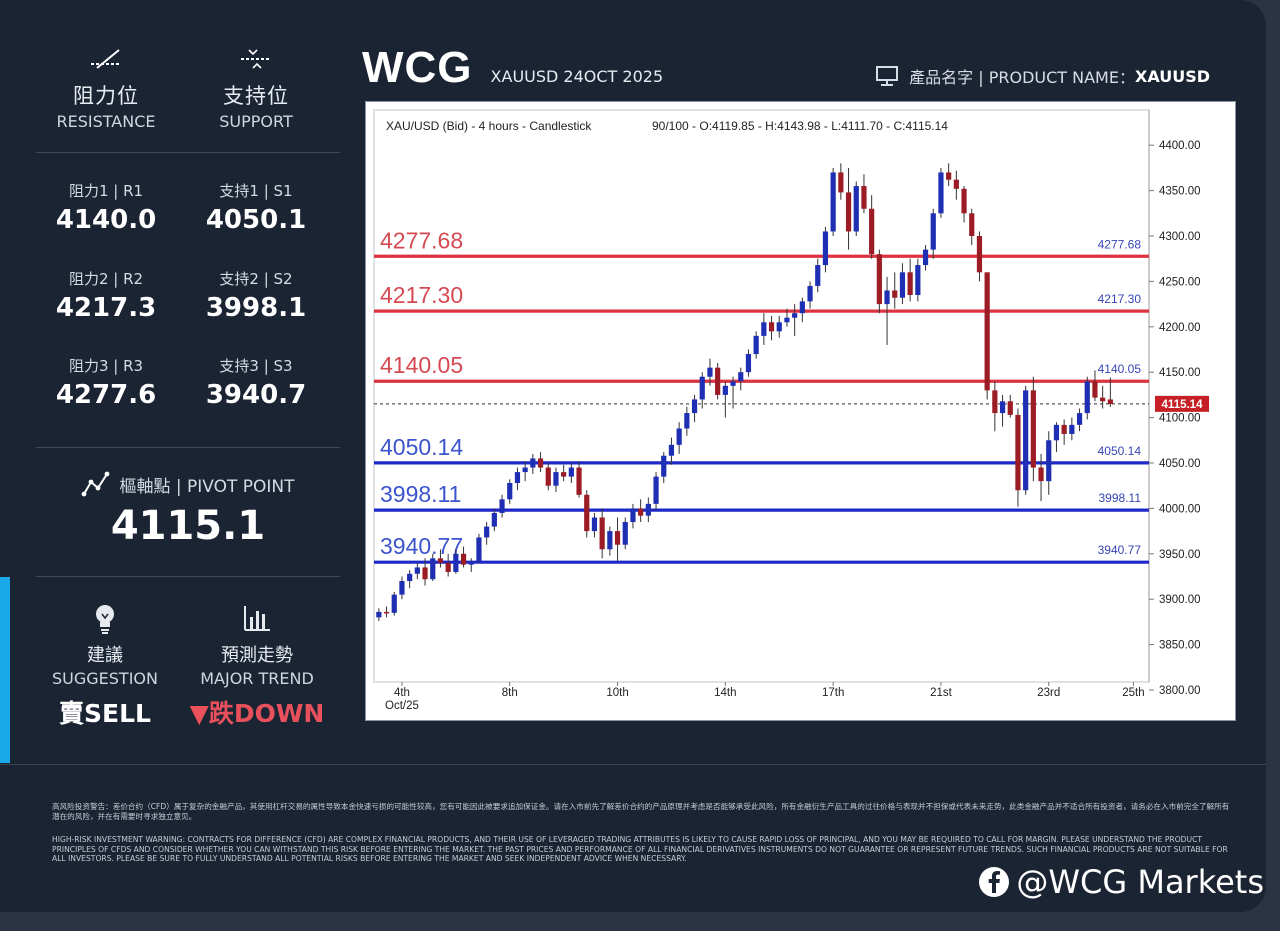 The height and width of the screenshot is (931, 1280). I want to click on accent-bar, so click(5, 670).